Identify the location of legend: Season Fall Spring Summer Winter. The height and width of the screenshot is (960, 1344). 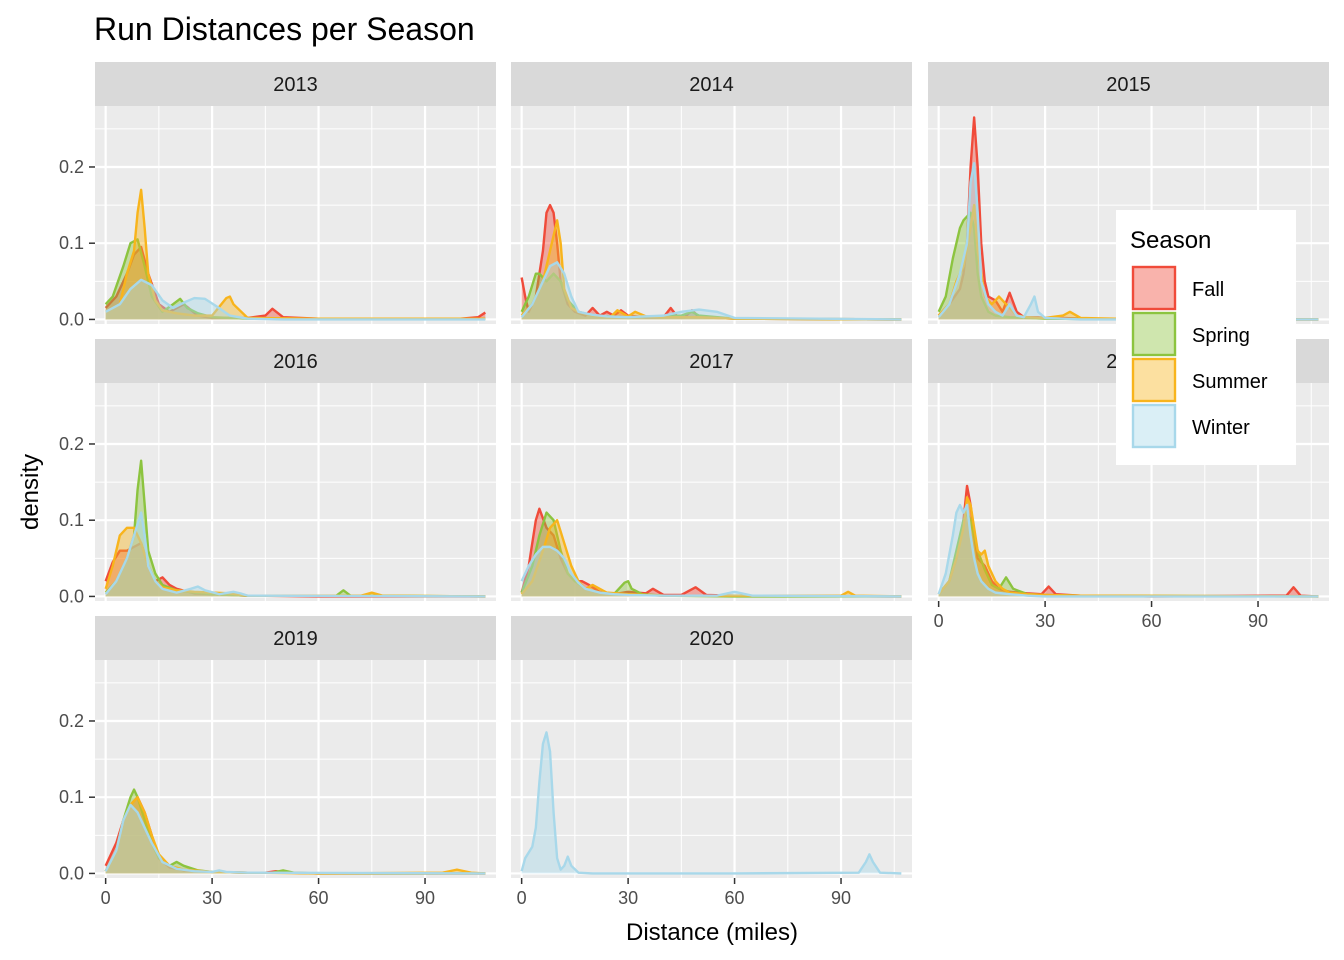
(1206, 337).